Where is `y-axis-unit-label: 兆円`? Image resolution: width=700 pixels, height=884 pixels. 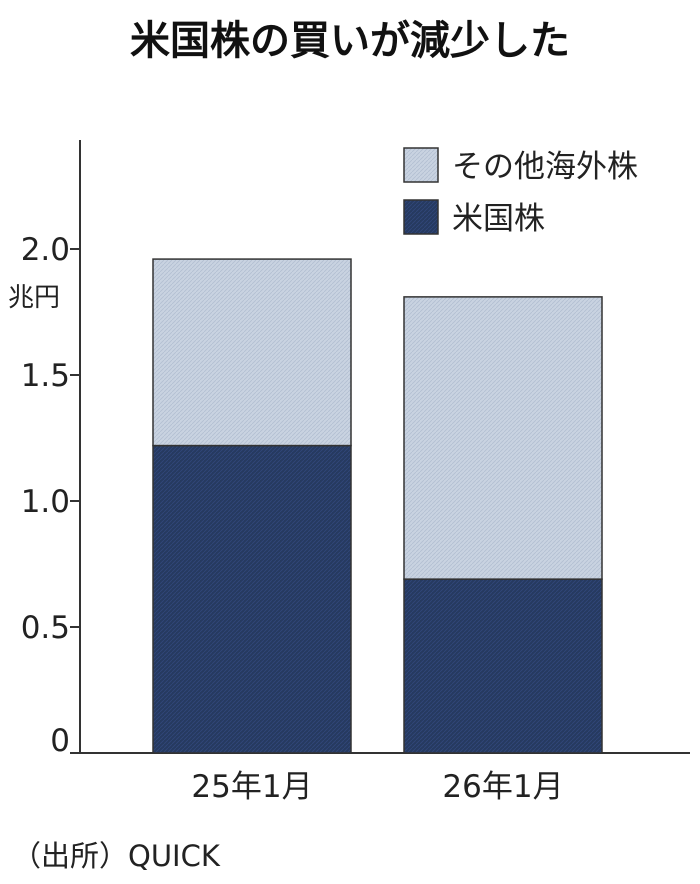
y-axis-unit-label: 兆円 is located at coordinates (34, 298).